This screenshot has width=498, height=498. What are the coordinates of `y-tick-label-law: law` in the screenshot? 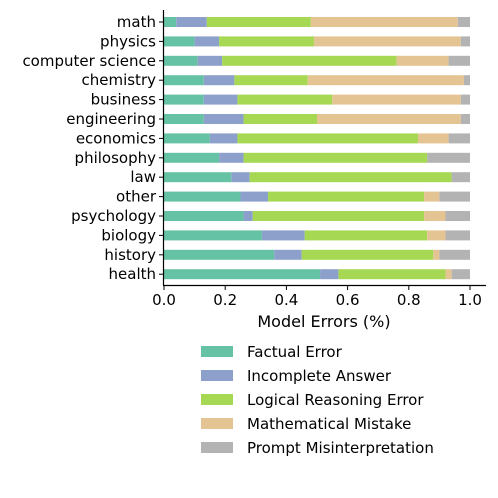 It's located at (143, 177).